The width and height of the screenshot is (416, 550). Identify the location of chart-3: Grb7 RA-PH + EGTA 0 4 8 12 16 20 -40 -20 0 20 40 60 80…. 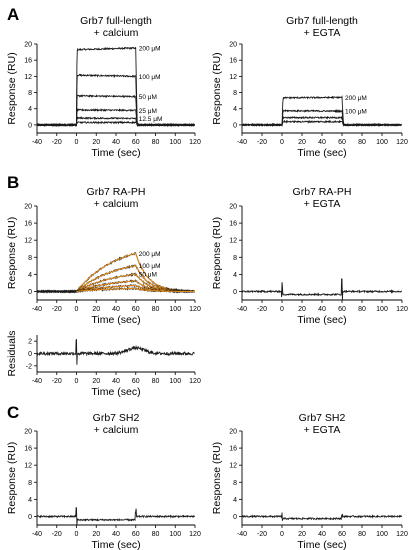
(309, 256).